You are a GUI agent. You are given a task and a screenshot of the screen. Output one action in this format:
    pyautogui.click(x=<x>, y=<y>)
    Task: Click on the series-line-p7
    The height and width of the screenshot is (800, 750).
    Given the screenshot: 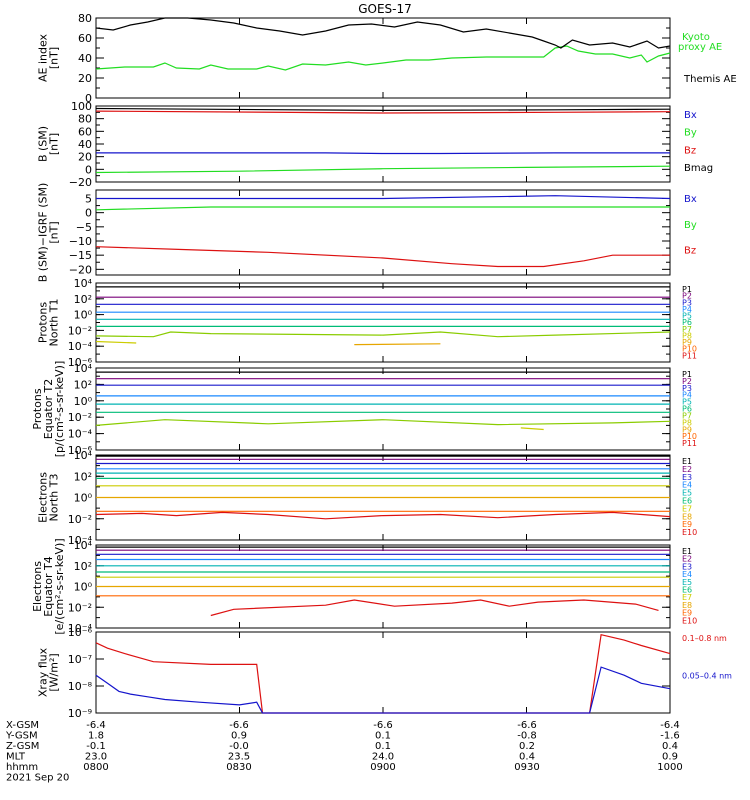 What is the action you would take?
    pyautogui.click(x=383, y=334)
    